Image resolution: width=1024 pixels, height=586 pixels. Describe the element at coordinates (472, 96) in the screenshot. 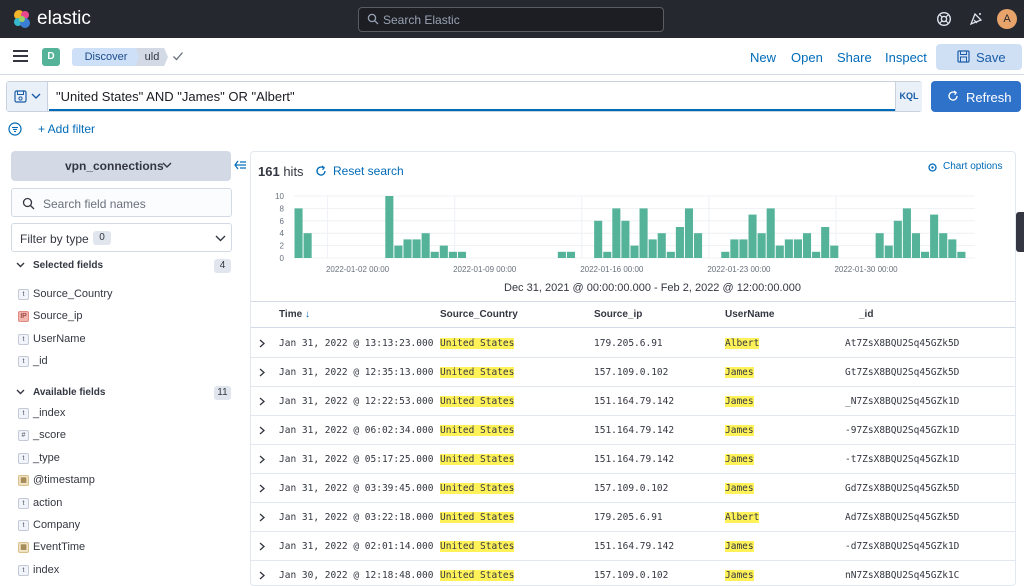

I see `query-input: "United States" AND "James" OR "Albert"` at that location.